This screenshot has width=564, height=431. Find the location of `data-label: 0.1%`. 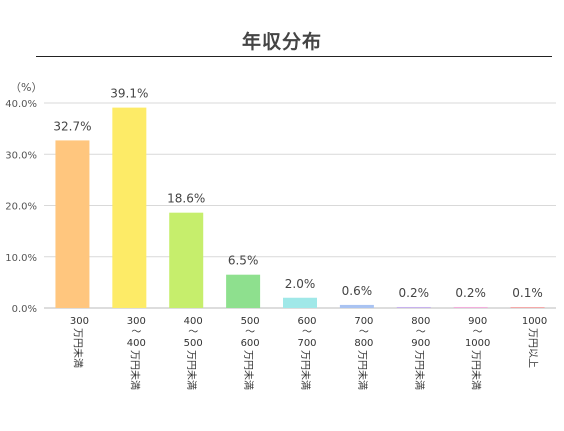

data-label: 0.1% is located at coordinates (527, 293).